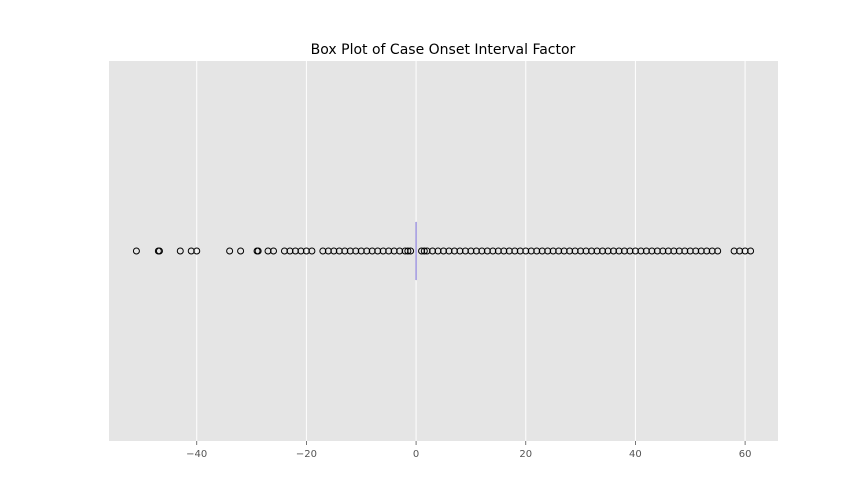 The width and height of the screenshot is (864, 504). I want to click on x-tick-label: 20, so click(525, 454).